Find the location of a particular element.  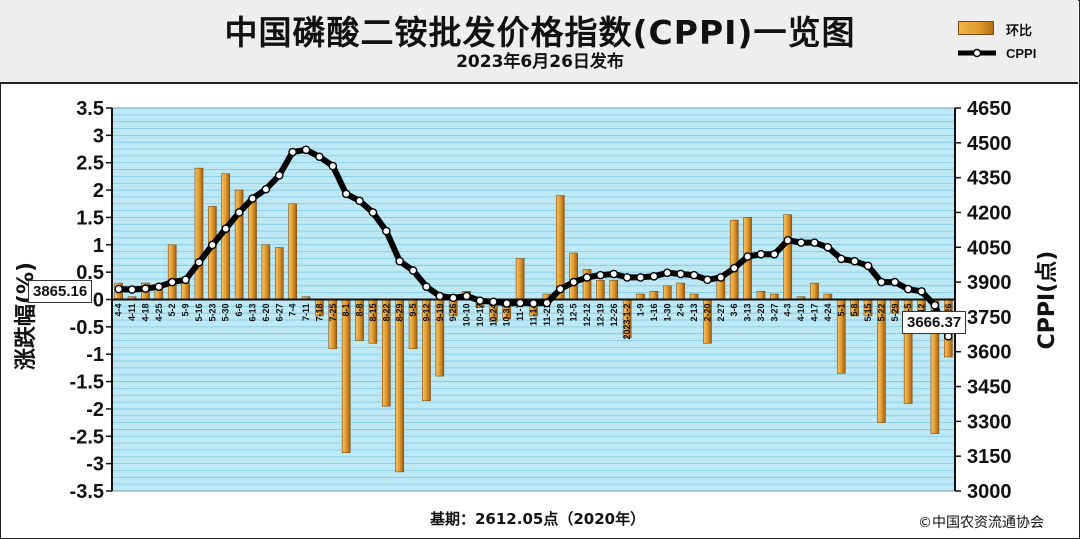

x-tick-label: 2-20 is located at coordinates (707, 313).